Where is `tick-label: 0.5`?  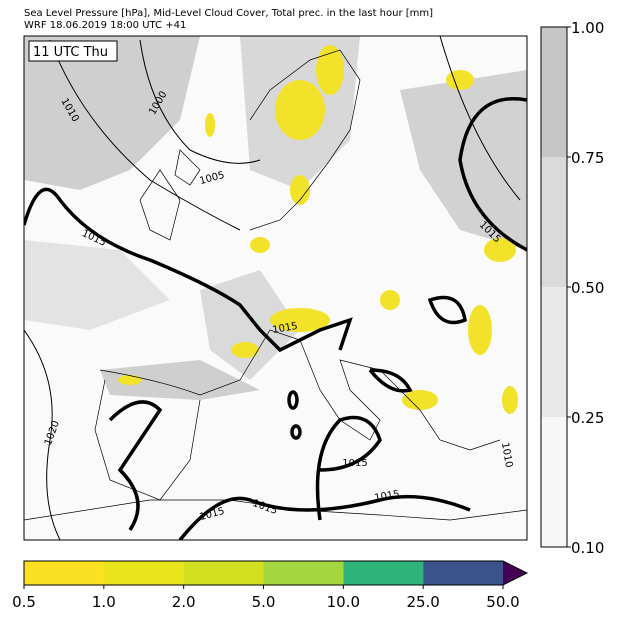 tick-label: 0.5 is located at coordinates (24, 602).